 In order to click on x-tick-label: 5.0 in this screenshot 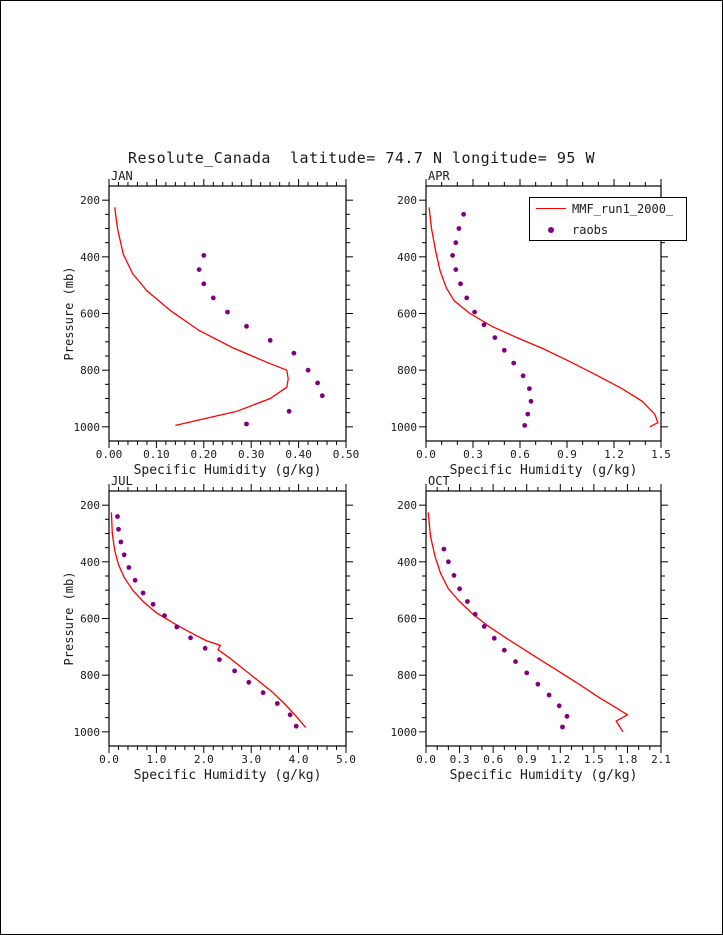, I will do `click(346, 759)`.